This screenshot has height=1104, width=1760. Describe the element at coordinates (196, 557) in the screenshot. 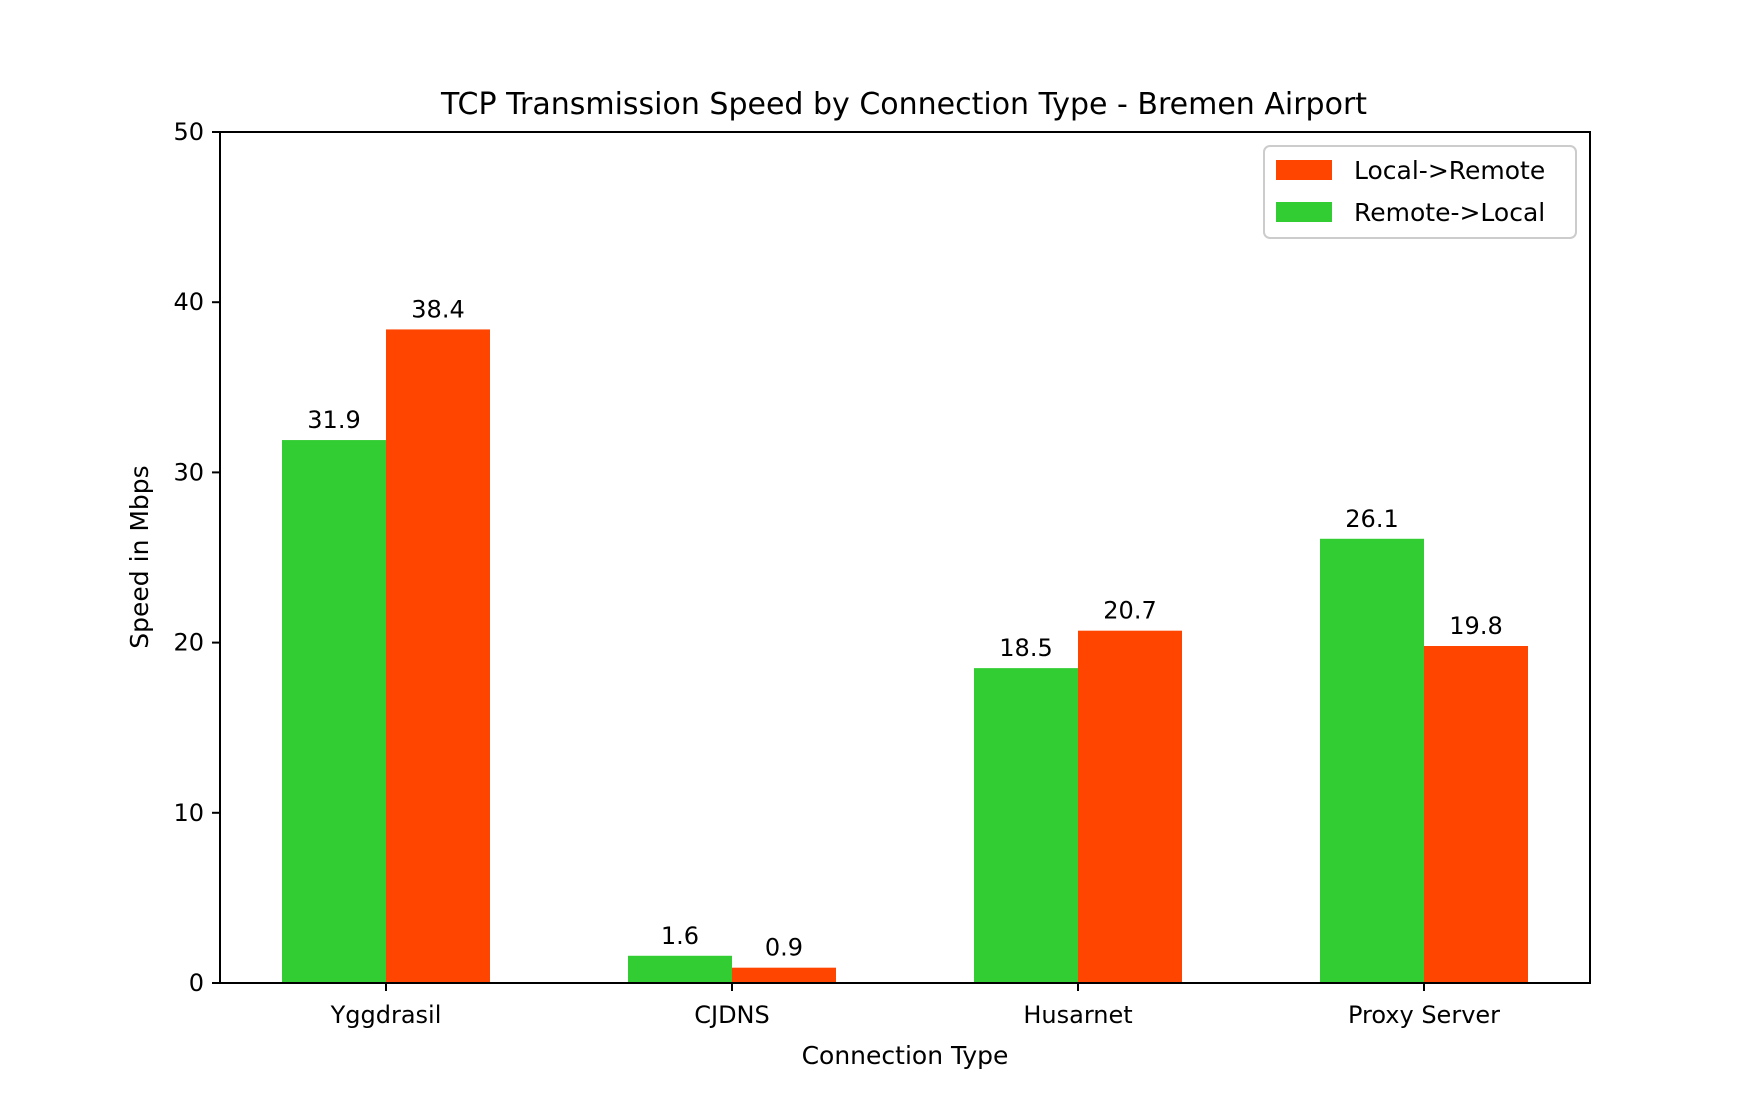

I see `y-axis: 0 10 20 30 40 50` at that location.